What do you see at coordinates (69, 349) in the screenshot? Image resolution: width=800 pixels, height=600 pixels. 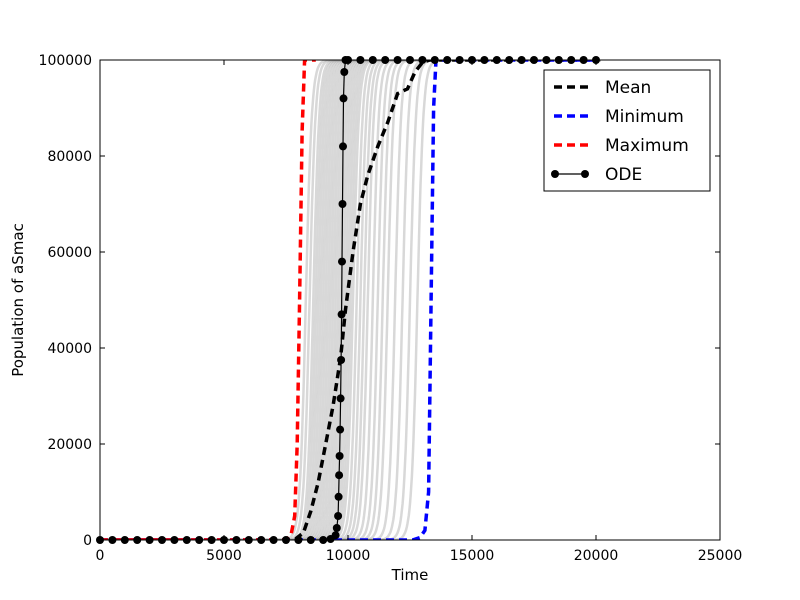 I see `y-tick-label: 40000` at bounding box center [69, 349].